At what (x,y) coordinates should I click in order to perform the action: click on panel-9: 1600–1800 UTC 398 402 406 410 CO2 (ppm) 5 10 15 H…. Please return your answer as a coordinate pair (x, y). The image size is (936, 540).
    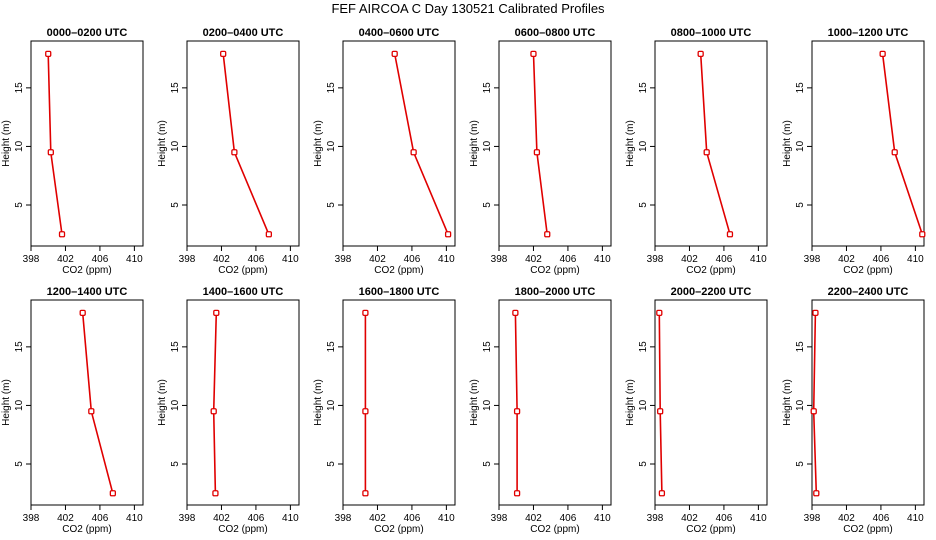
    Looking at the image, I should click on (384, 410).